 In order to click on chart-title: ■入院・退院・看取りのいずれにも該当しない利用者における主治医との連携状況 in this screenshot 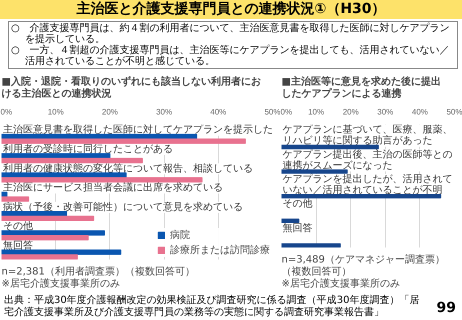, I will do `click(131, 87)`.